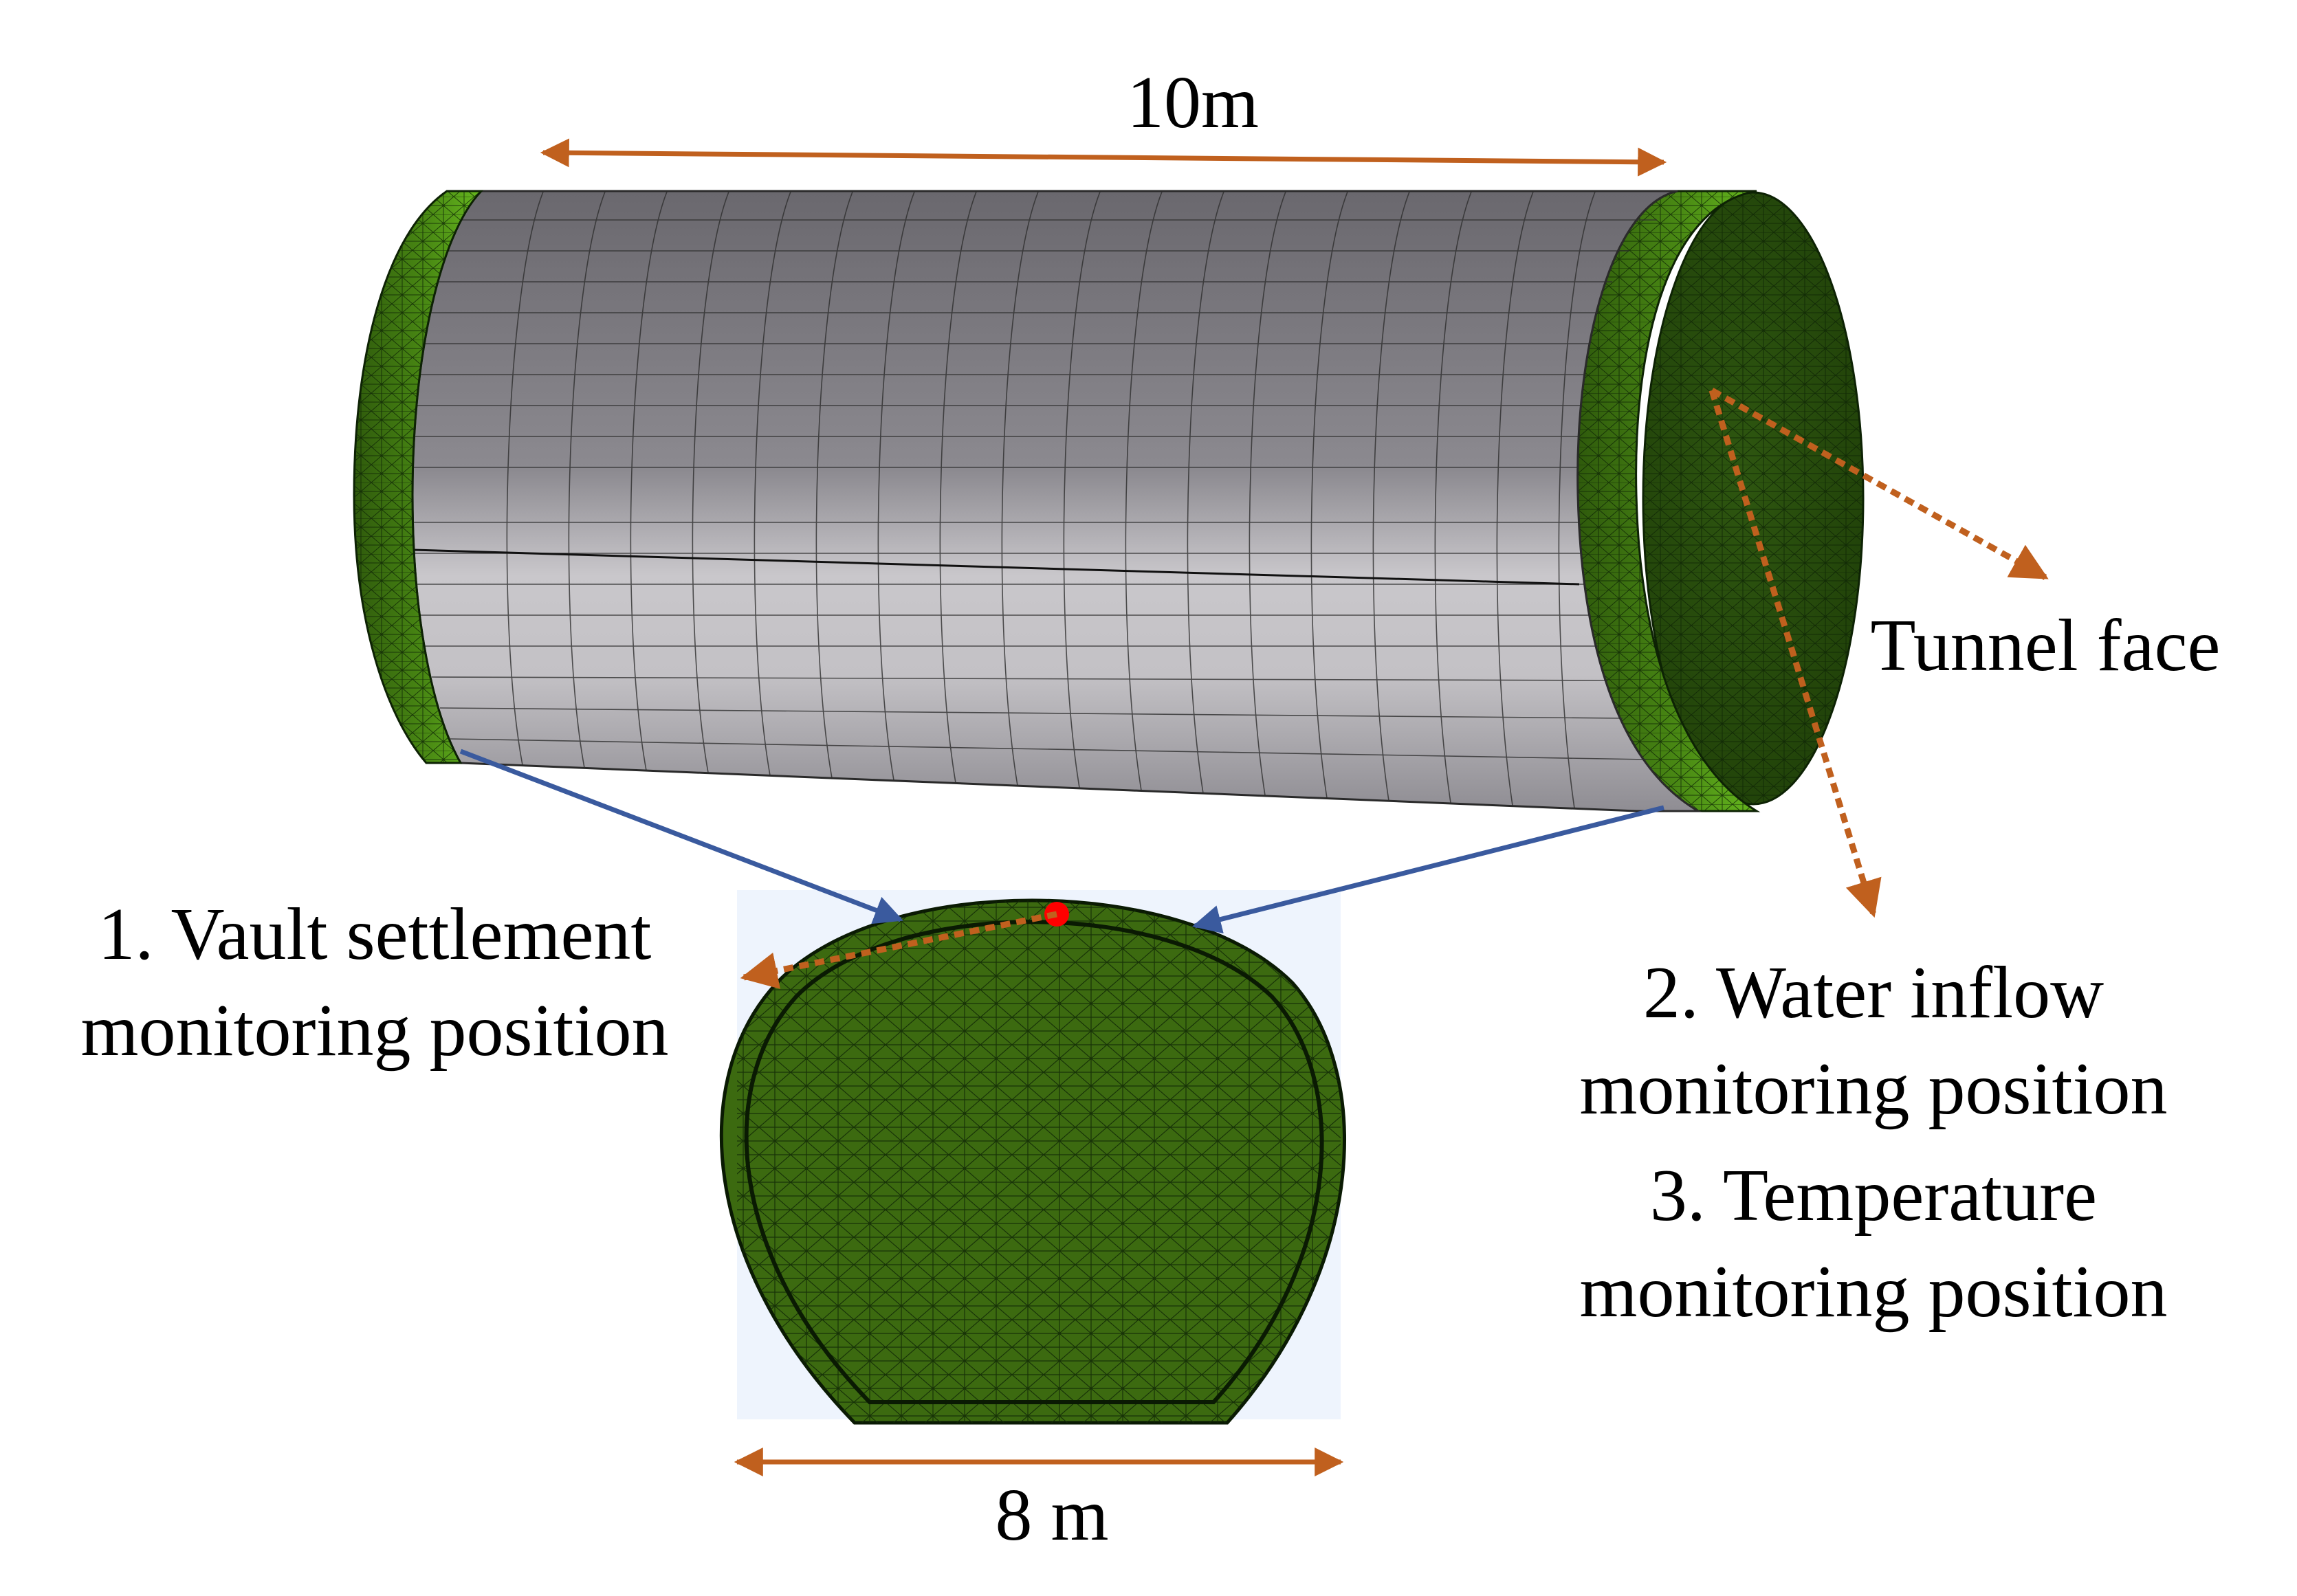 The height and width of the screenshot is (1596, 2297). What do you see at coordinates (1427, 869) in the screenshot?
I see `right-connector-arrow` at bounding box center [1427, 869].